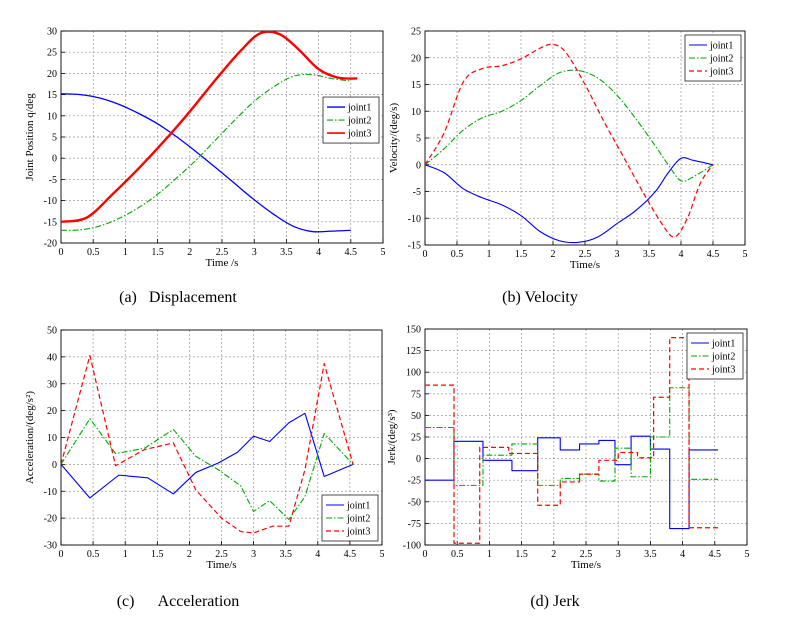 Image resolution: width=787 pixels, height=626 pixels. I want to click on x-axis-label: Time/s, so click(586, 565).